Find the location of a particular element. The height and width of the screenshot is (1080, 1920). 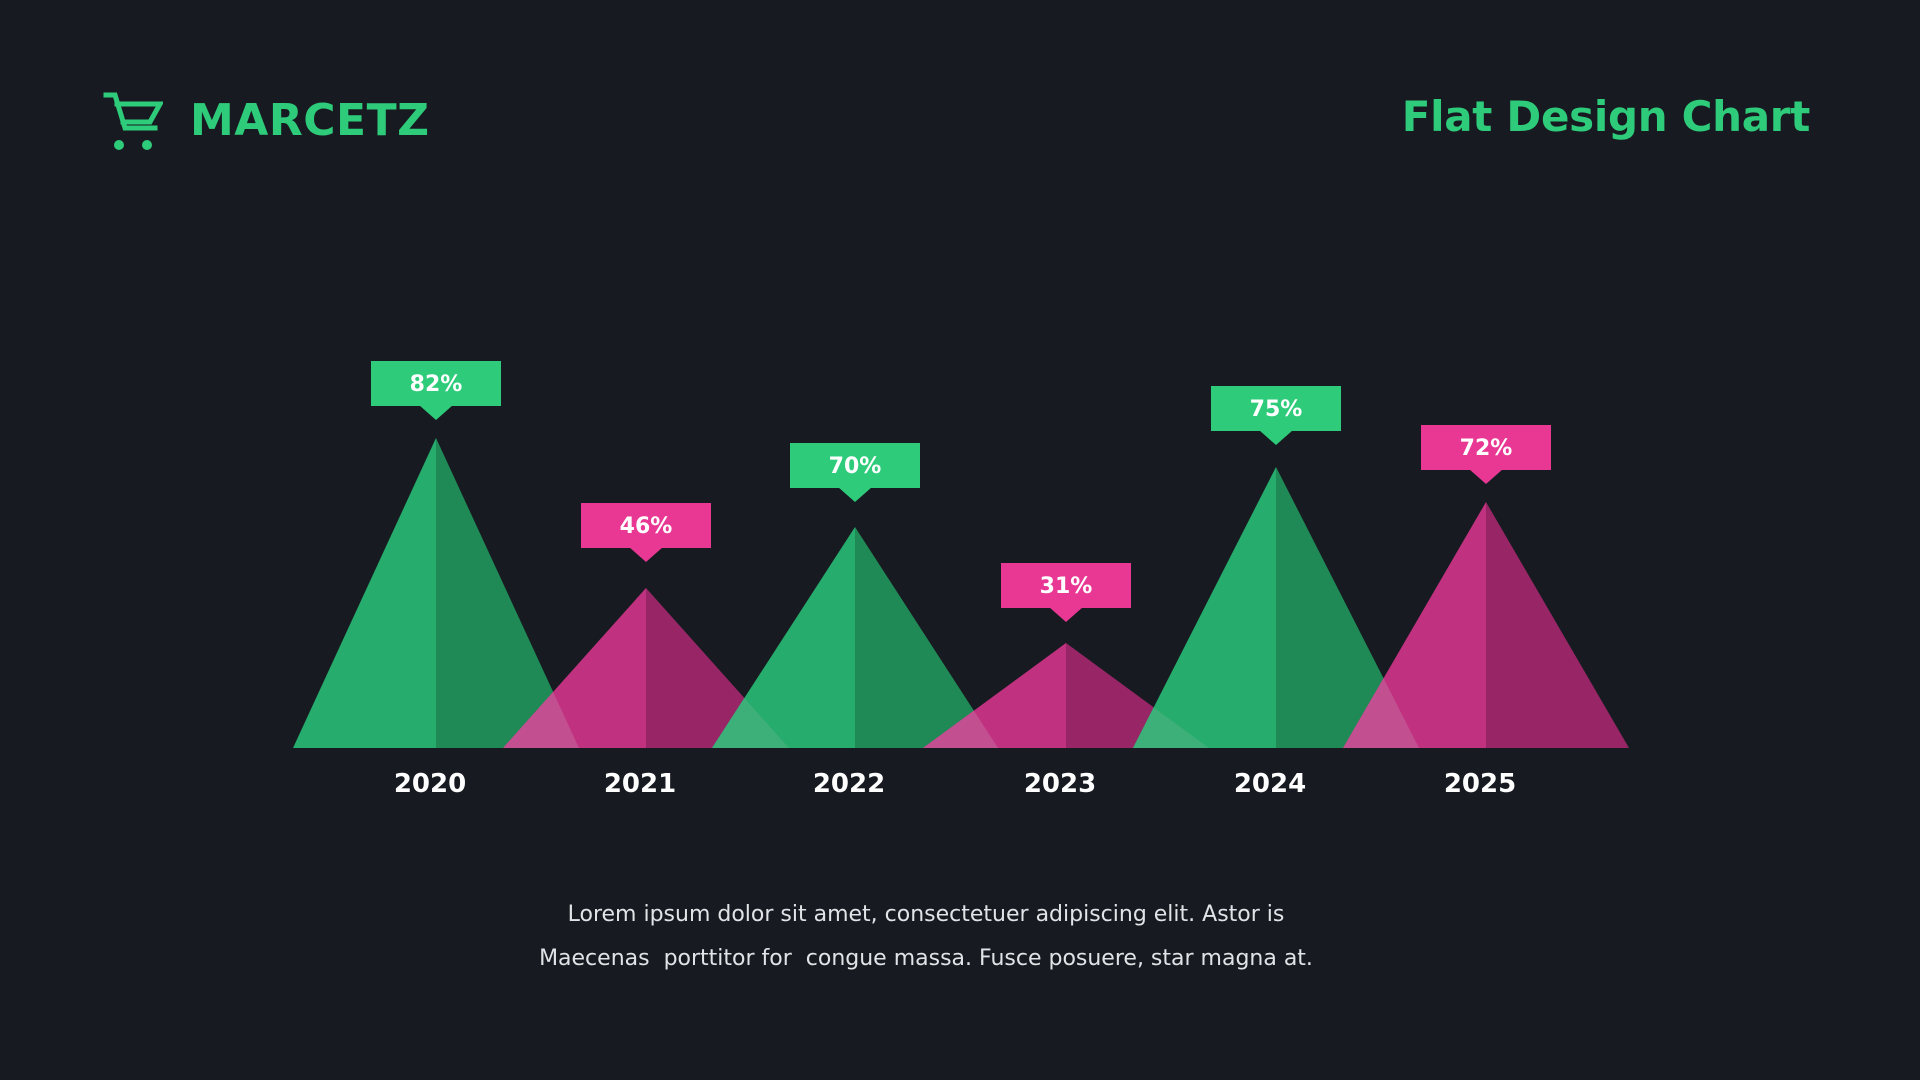

triangle-2025 is located at coordinates (1486, 625).